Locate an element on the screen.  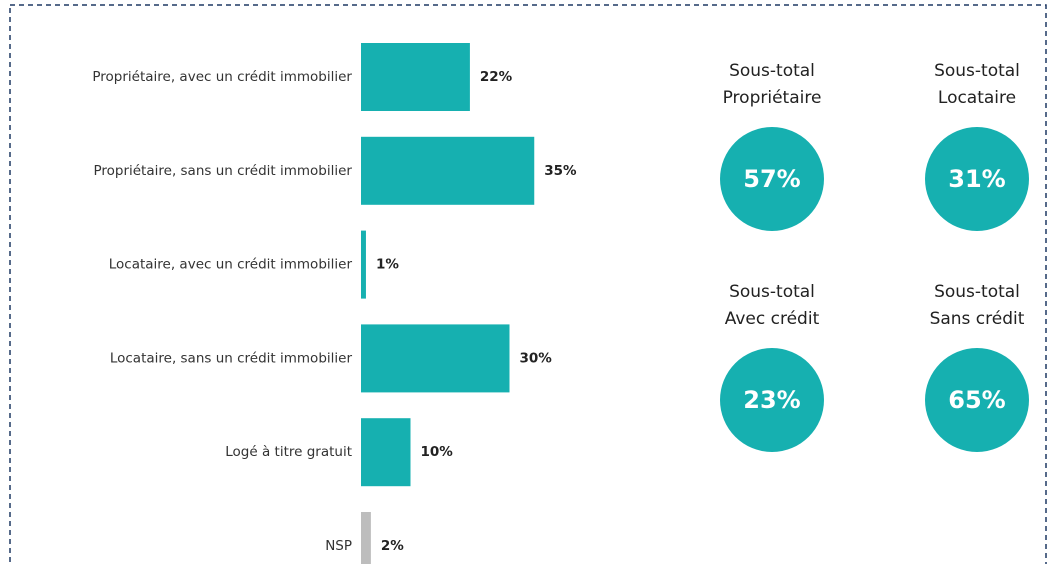
value-label: 30% is located at coordinates (536, 358).